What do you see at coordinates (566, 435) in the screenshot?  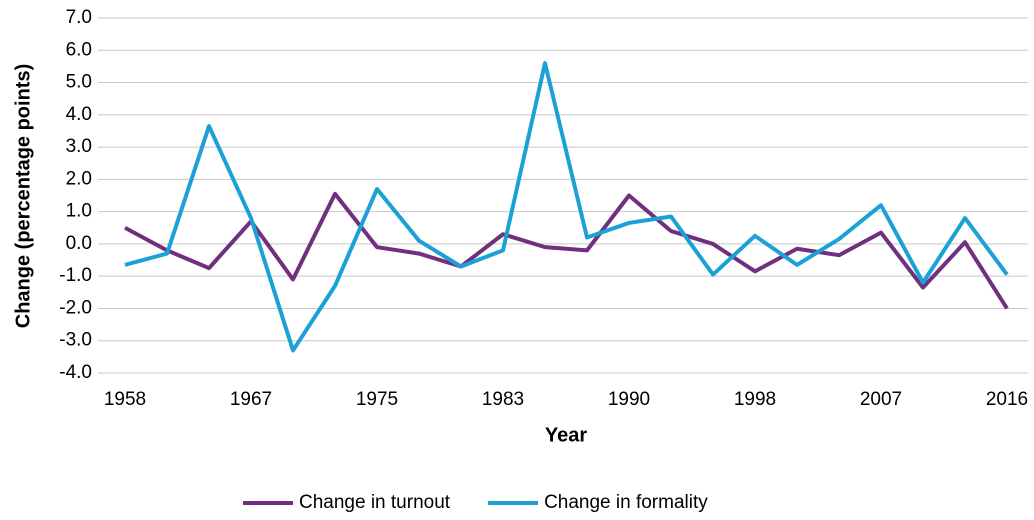 I see `x-axis-title: Year` at bounding box center [566, 435].